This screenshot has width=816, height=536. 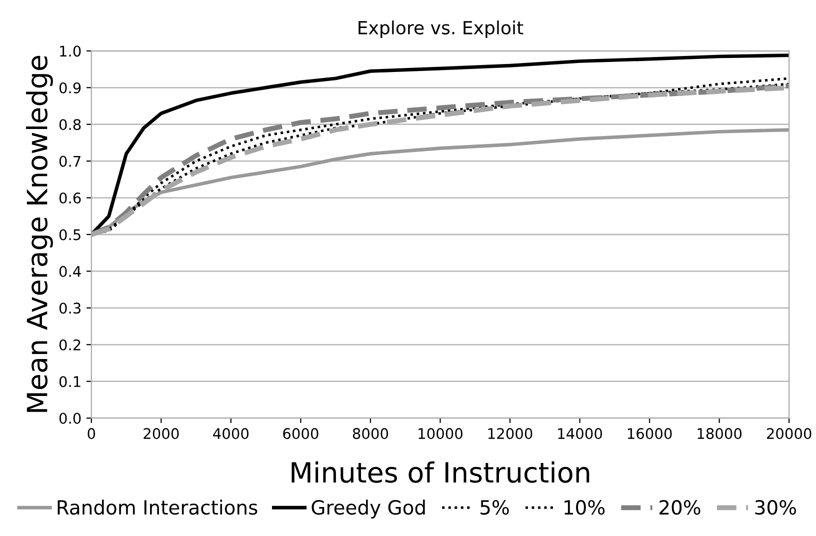 I want to click on x-tick-label: 8000, so click(x=370, y=434).